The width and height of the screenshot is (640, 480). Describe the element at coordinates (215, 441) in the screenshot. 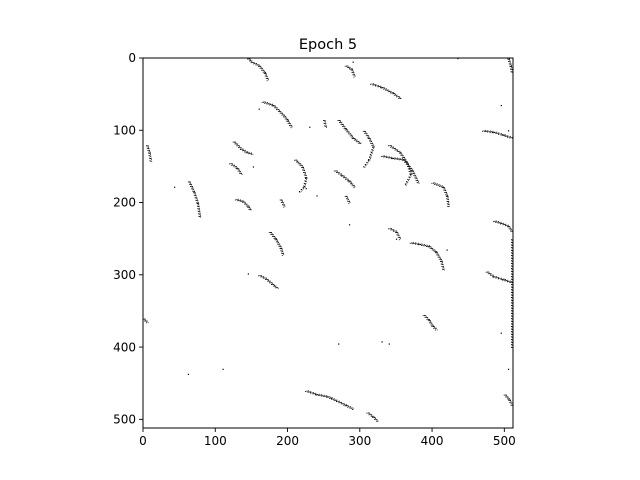

I see `x-tick-label: 100` at that location.